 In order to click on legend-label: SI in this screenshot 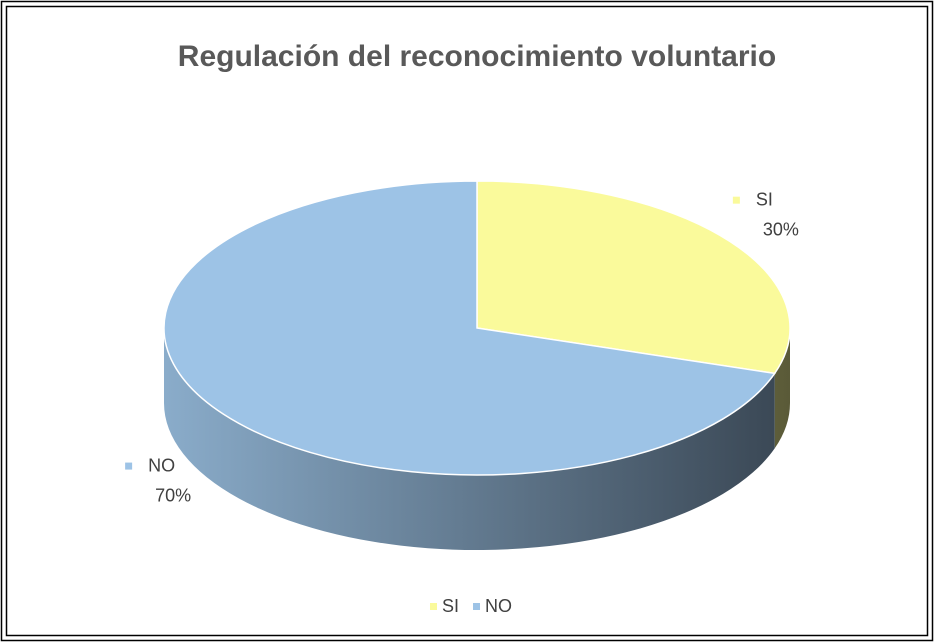, I will do `click(450, 606)`.